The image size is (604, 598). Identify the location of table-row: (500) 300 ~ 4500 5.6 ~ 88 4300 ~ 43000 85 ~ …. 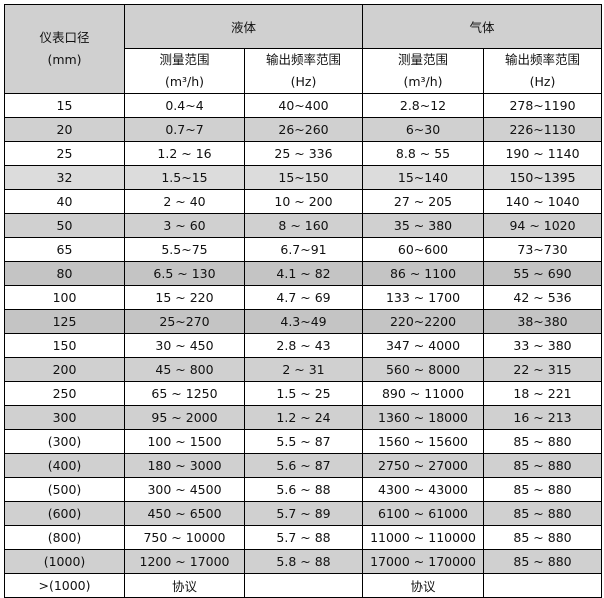
(303, 489).